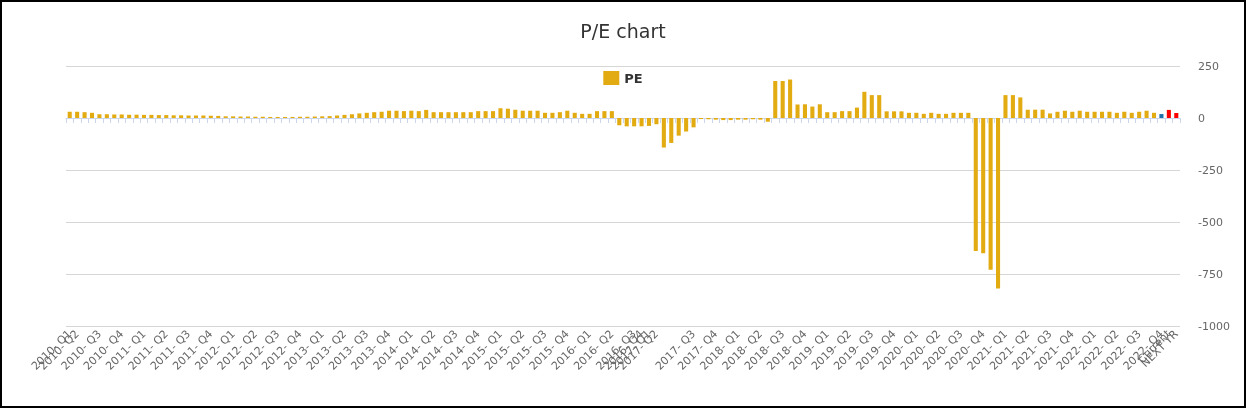 This screenshot has width=1246, height=408. Describe the element at coordinates (1210, 274) in the screenshot. I see `y-tick-label: -750` at that location.